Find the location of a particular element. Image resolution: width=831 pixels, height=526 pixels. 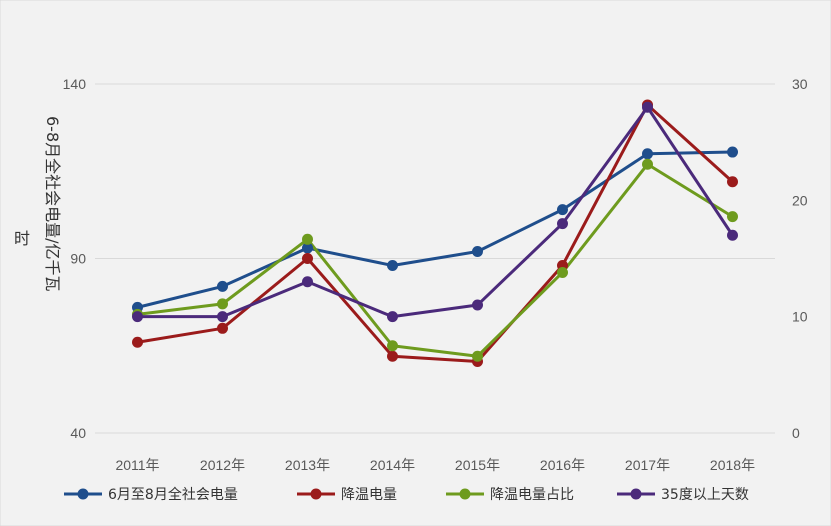

legend: 6月至8月全社会电量 降温电量 降温电量占比 35度以上天数 is located at coordinates (406, 494).